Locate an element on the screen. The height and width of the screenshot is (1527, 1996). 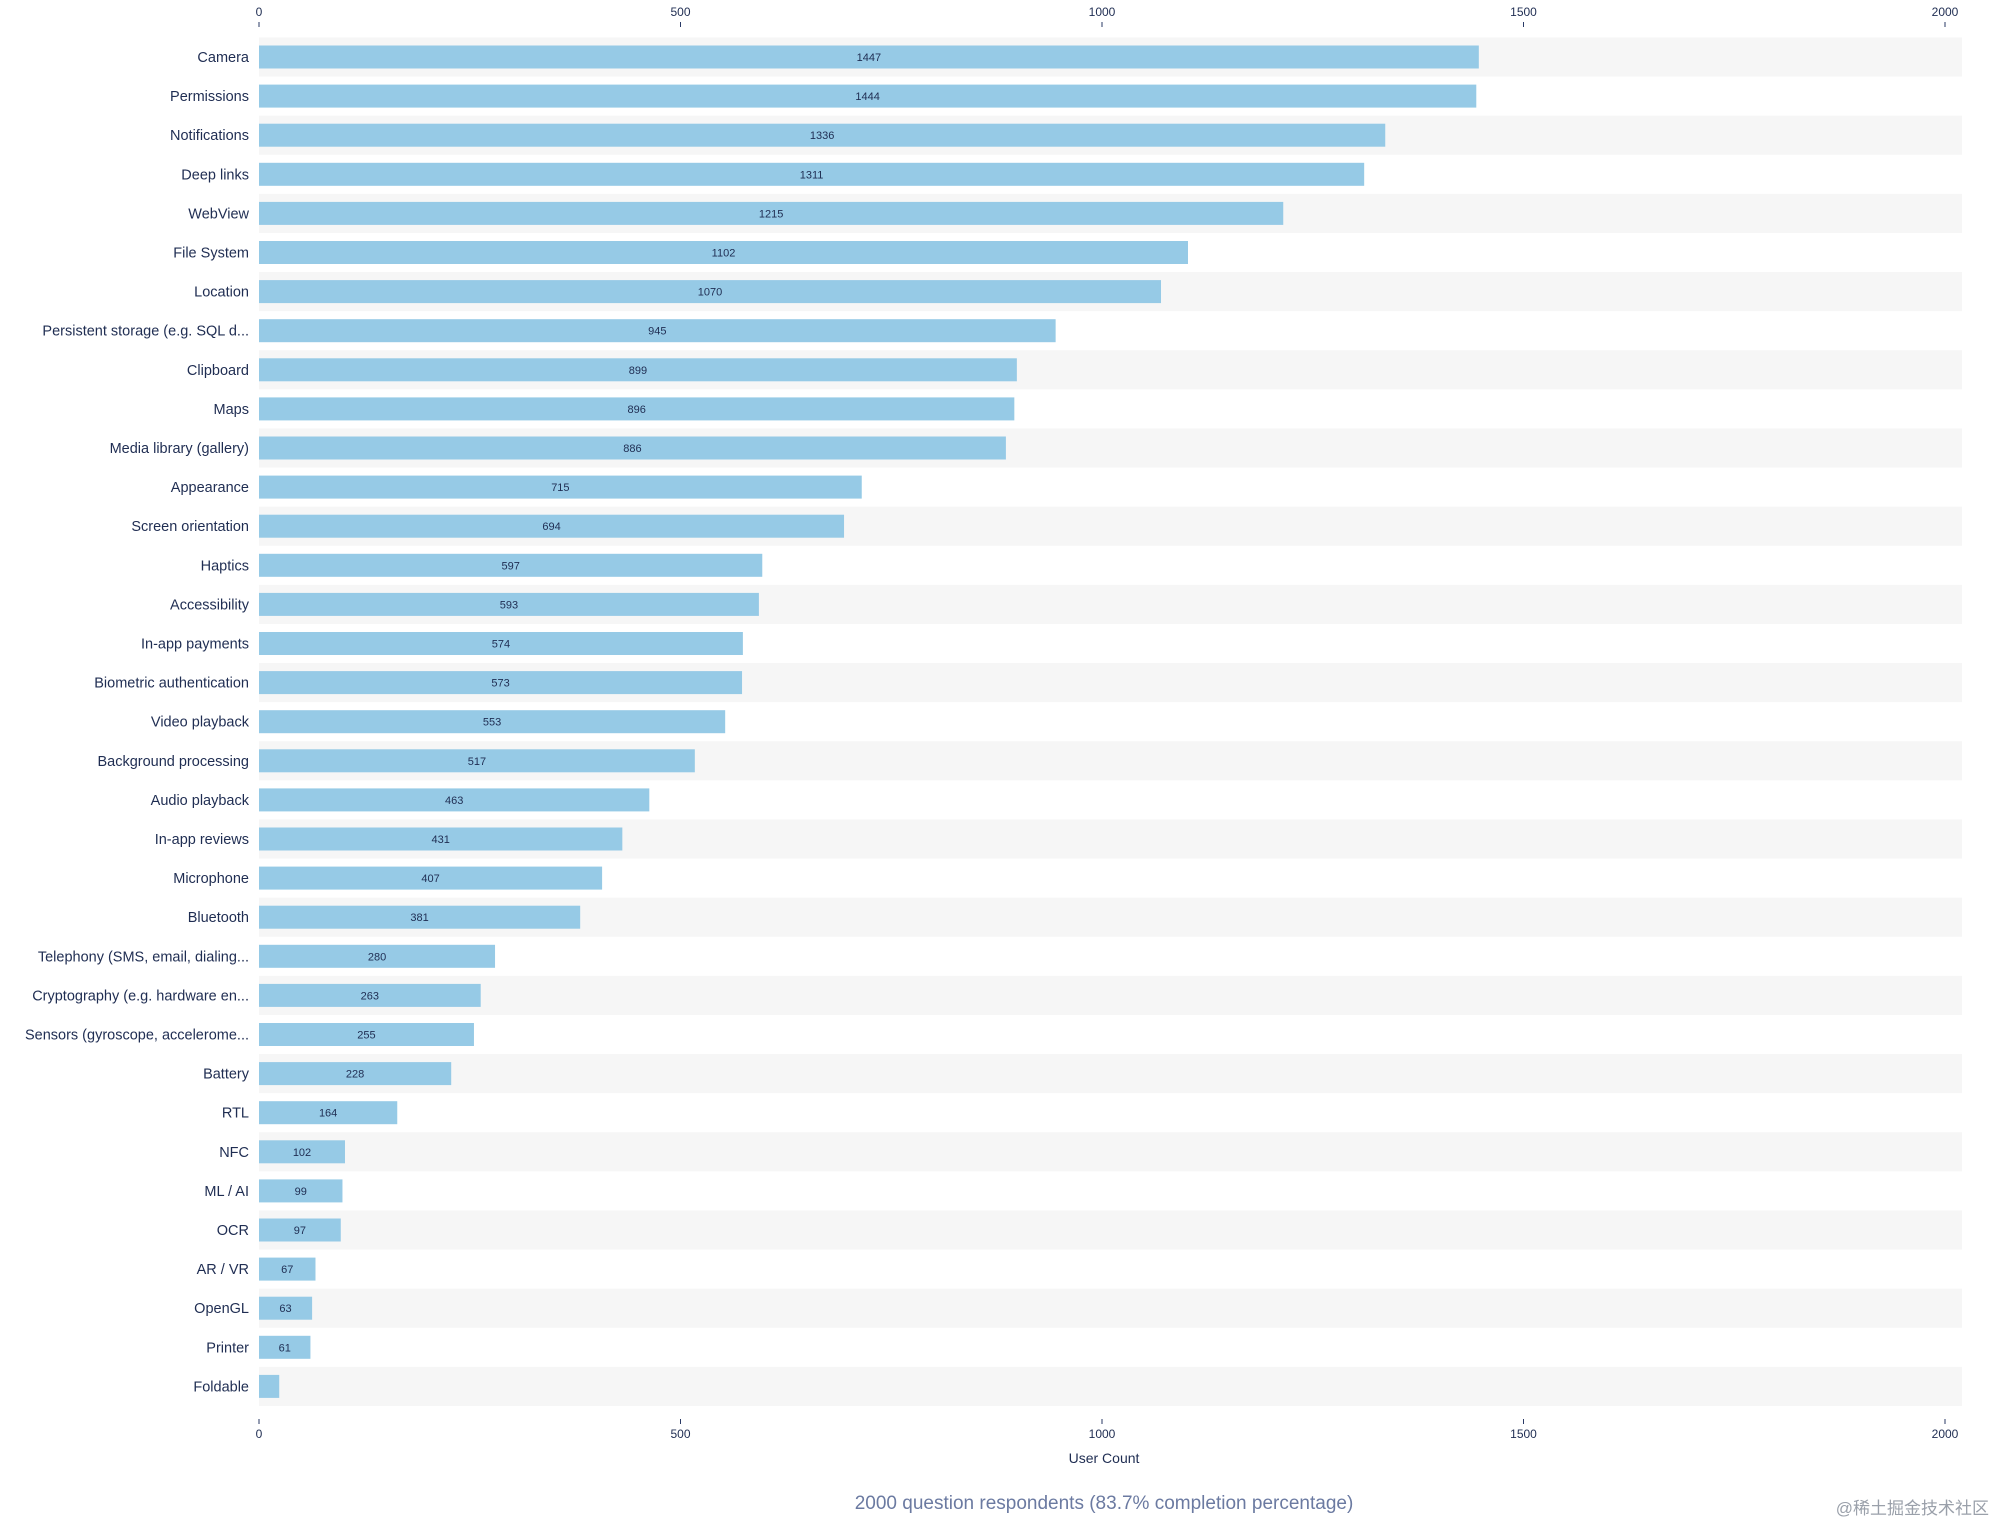
top-tick-label: 1000 is located at coordinates (1102, 12).